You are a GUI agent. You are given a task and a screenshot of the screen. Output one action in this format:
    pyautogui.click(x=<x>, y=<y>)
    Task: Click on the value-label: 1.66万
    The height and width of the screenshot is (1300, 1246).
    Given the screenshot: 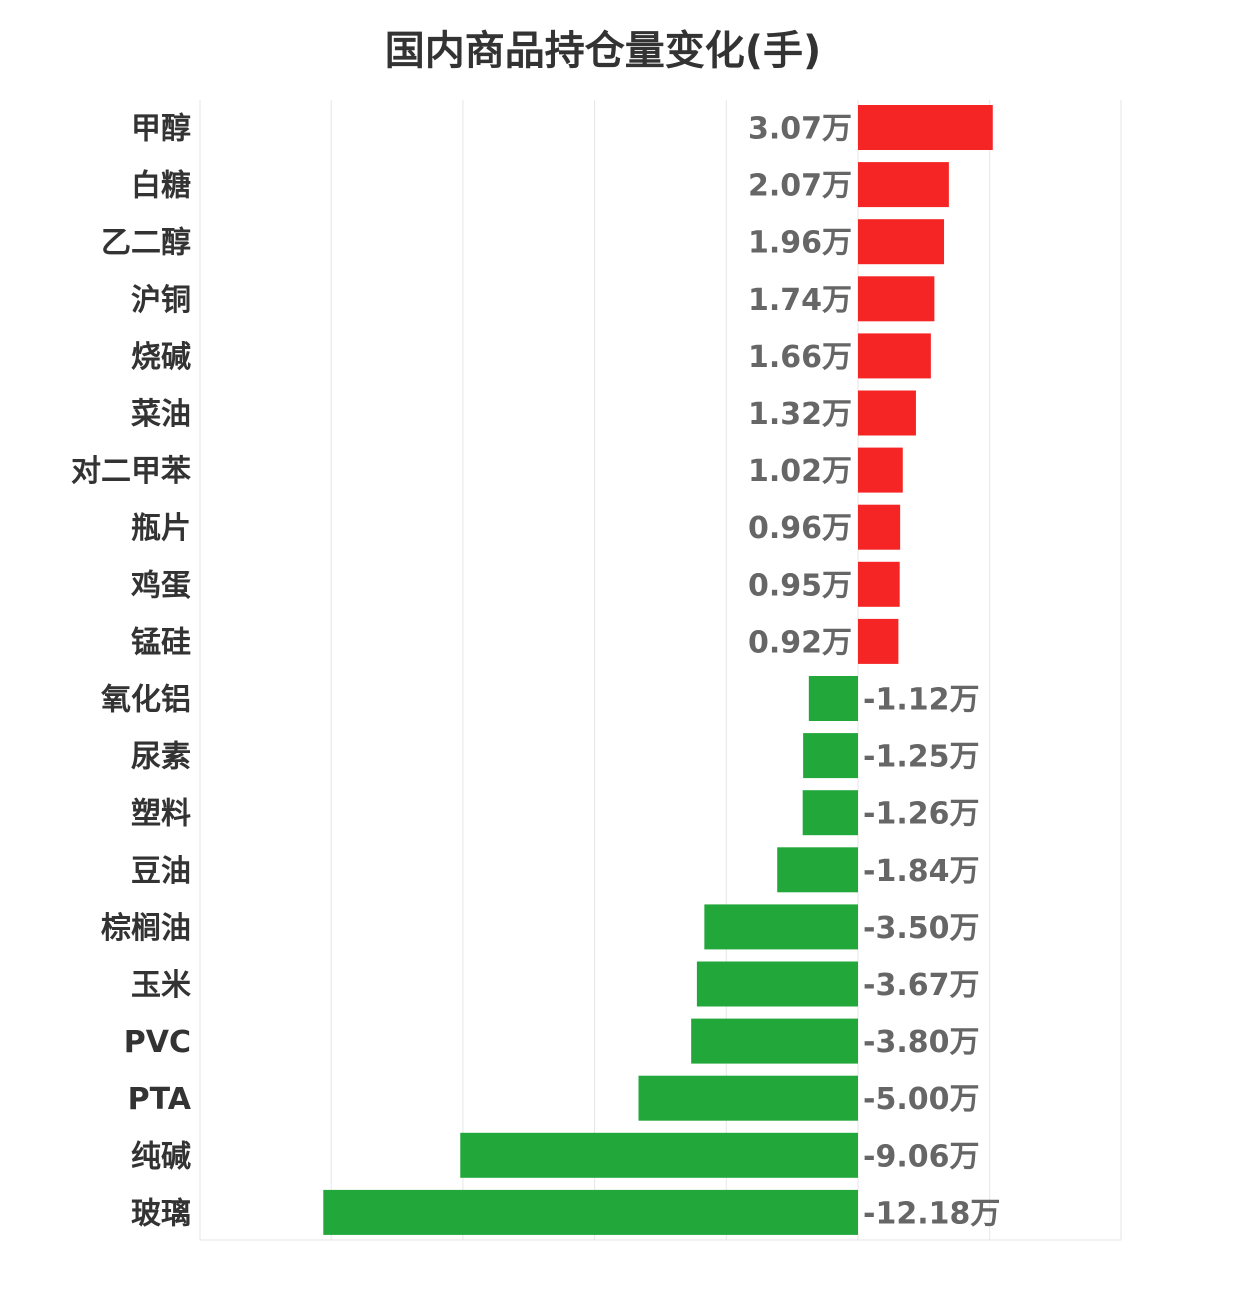 What is the action you would take?
    pyautogui.click(x=800, y=357)
    